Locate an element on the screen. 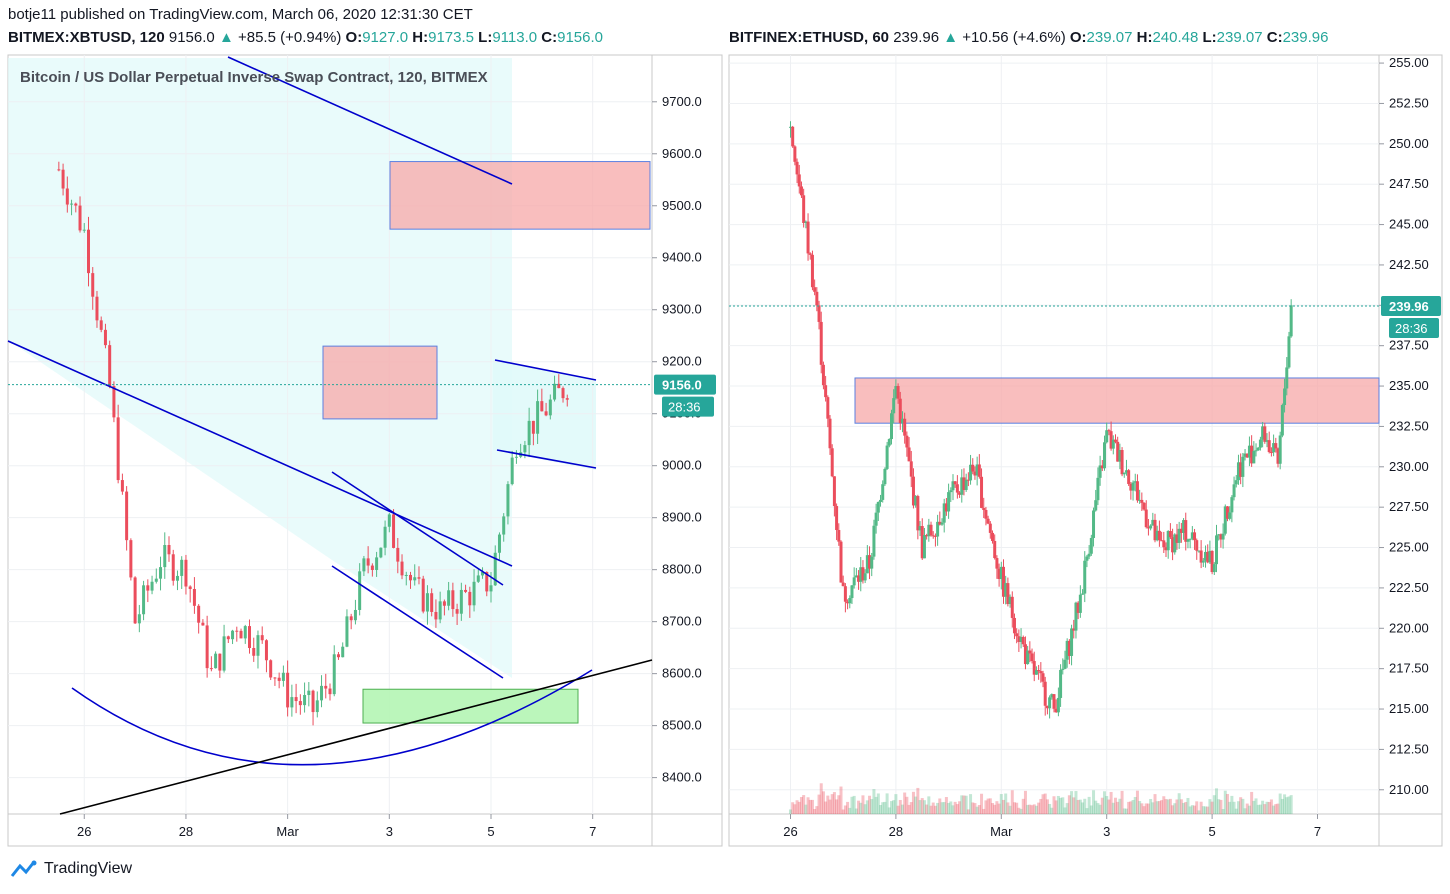 The width and height of the screenshot is (1450, 894). price-tag-label: 239.96 is located at coordinates (1409, 306).